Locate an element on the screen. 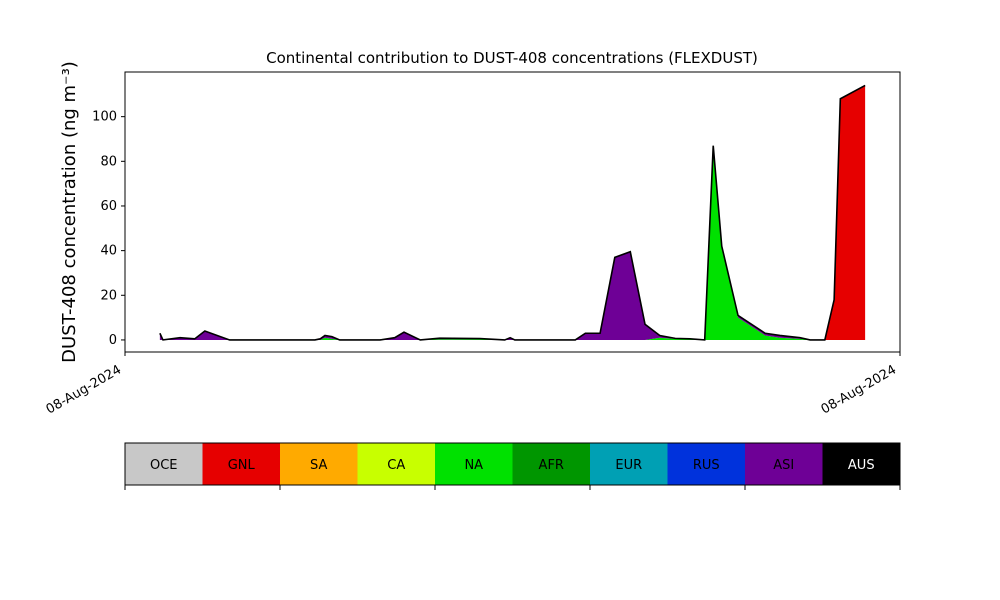  legend-label: OCE is located at coordinates (164, 465).